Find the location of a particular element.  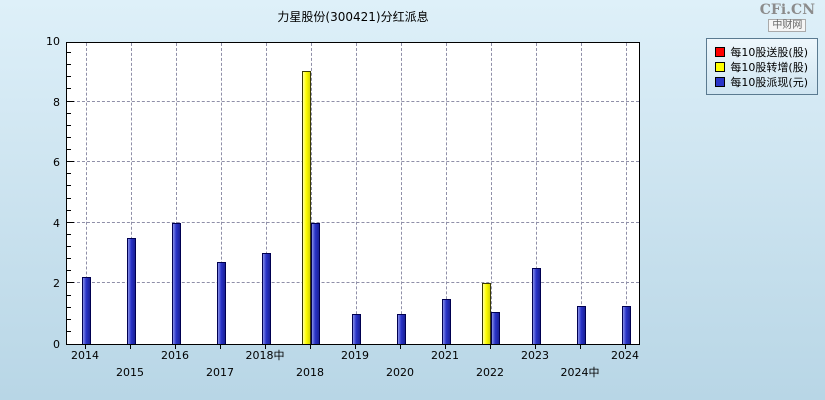

x-tick-label: 2024 is located at coordinates (625, 355).